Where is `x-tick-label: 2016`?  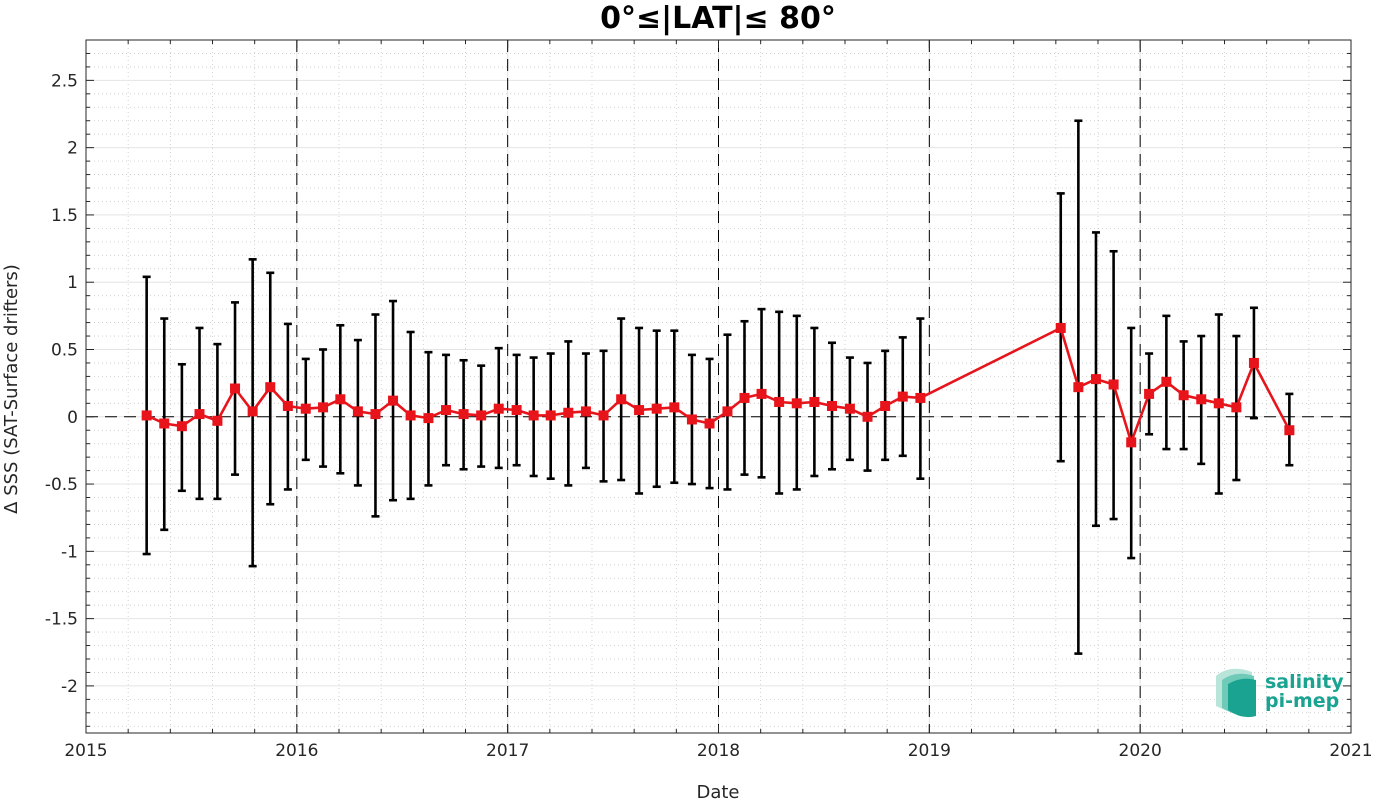 x-tick-label: 2016 is located at coordinates (296, 751).